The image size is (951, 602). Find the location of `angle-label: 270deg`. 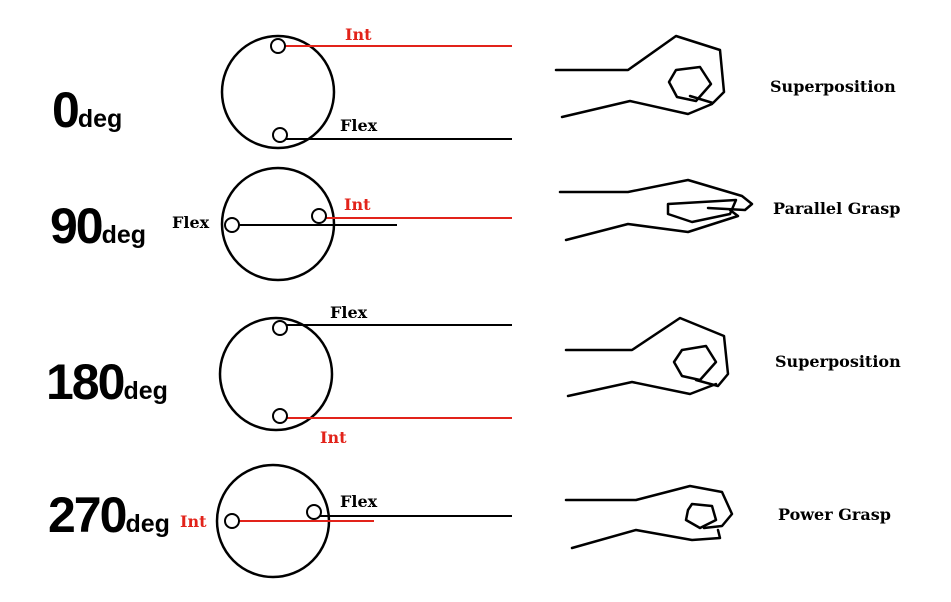

angle-label: 270deg is located at coordinates (109, 515).